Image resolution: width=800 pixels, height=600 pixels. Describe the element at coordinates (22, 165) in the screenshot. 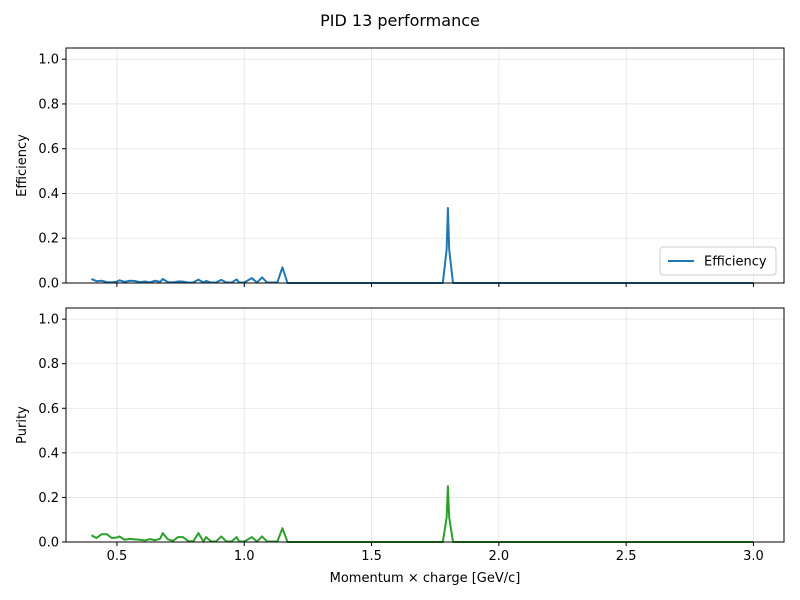

I see `y-axis-label: Efficiency` at that location.